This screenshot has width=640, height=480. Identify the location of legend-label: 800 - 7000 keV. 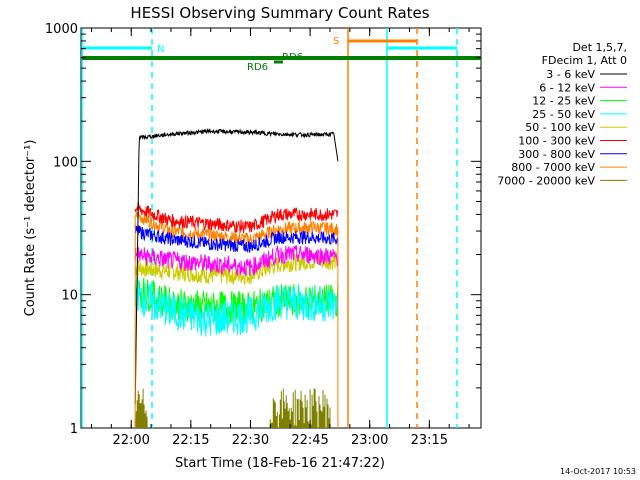
(553, 167).